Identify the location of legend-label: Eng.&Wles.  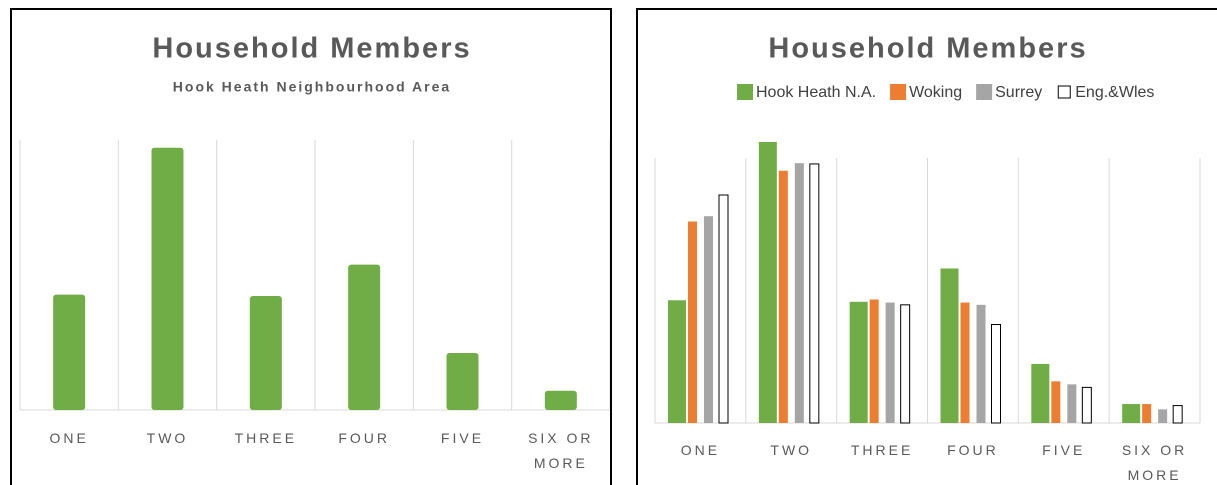
(1114, 92).